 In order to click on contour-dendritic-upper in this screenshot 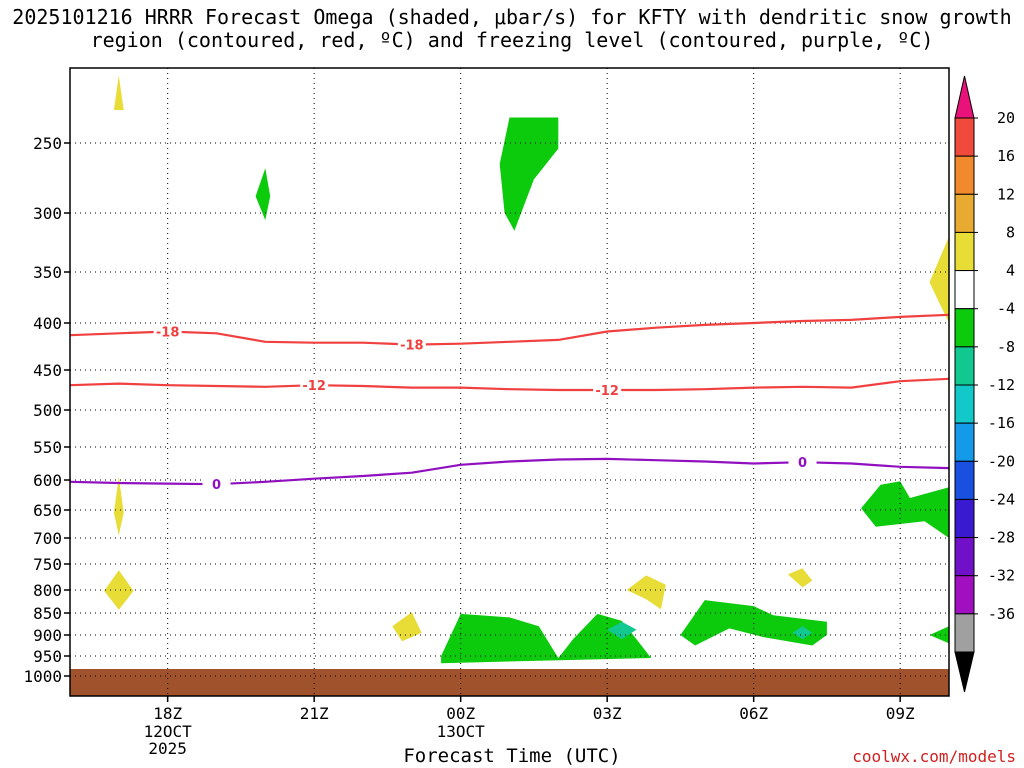, I will do `click(509, 329)`.